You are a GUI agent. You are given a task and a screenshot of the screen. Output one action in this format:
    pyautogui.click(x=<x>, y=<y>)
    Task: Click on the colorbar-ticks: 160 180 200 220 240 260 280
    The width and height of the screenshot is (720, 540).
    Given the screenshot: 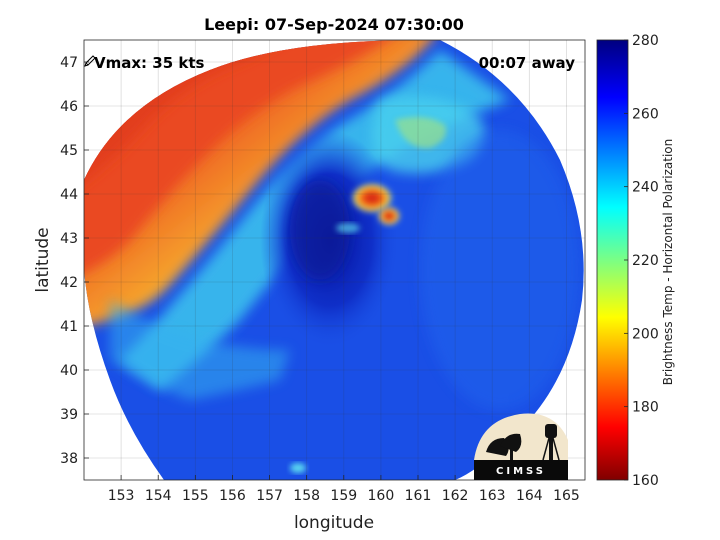 What is the action you would take?
    pyautogui.click(x=641, y=261)
    